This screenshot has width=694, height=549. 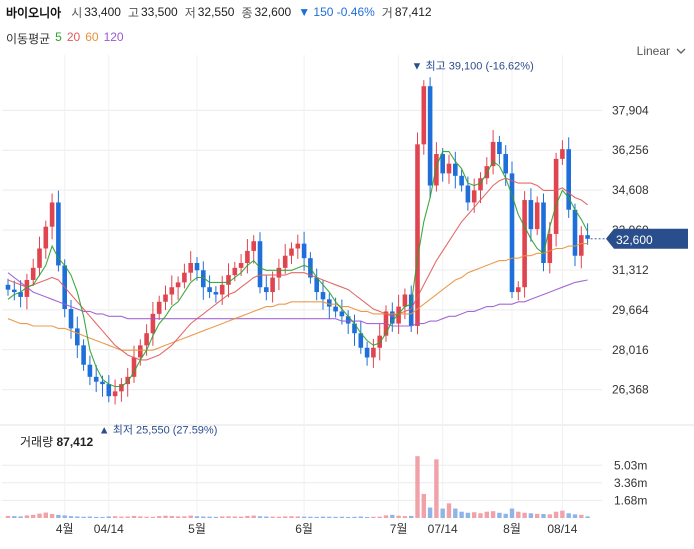 I want to click on ma5-legend: 5, so click(x=58, y=37).